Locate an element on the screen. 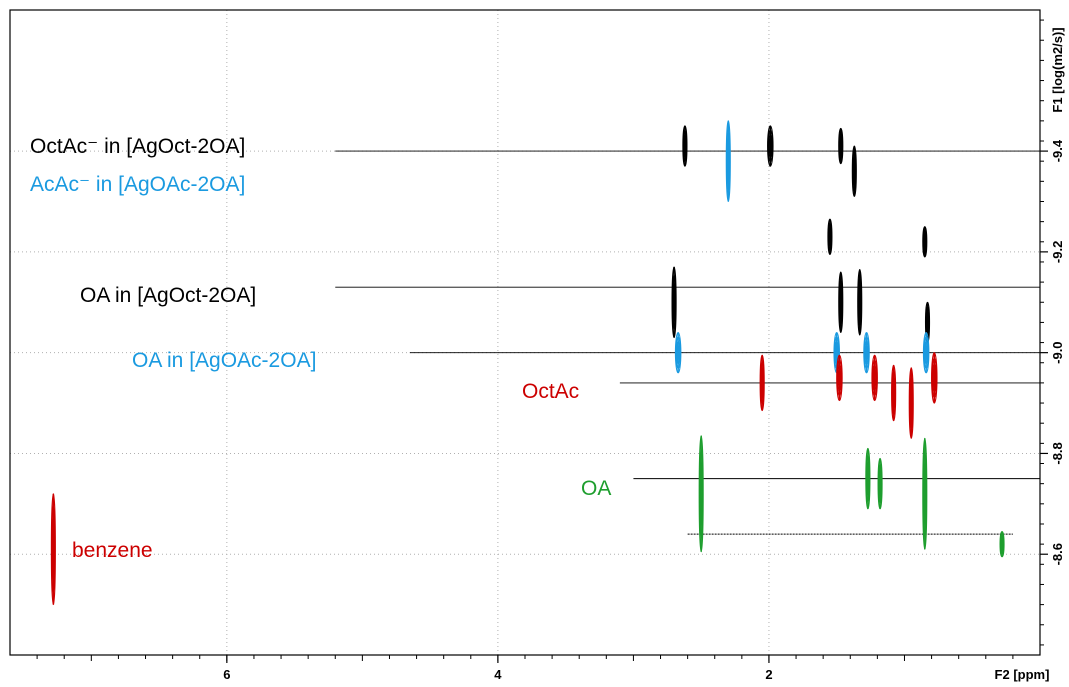 This screenshot has height=687, width=1069. x-axis: 6 4 2 is located at coordinates (525, 668).